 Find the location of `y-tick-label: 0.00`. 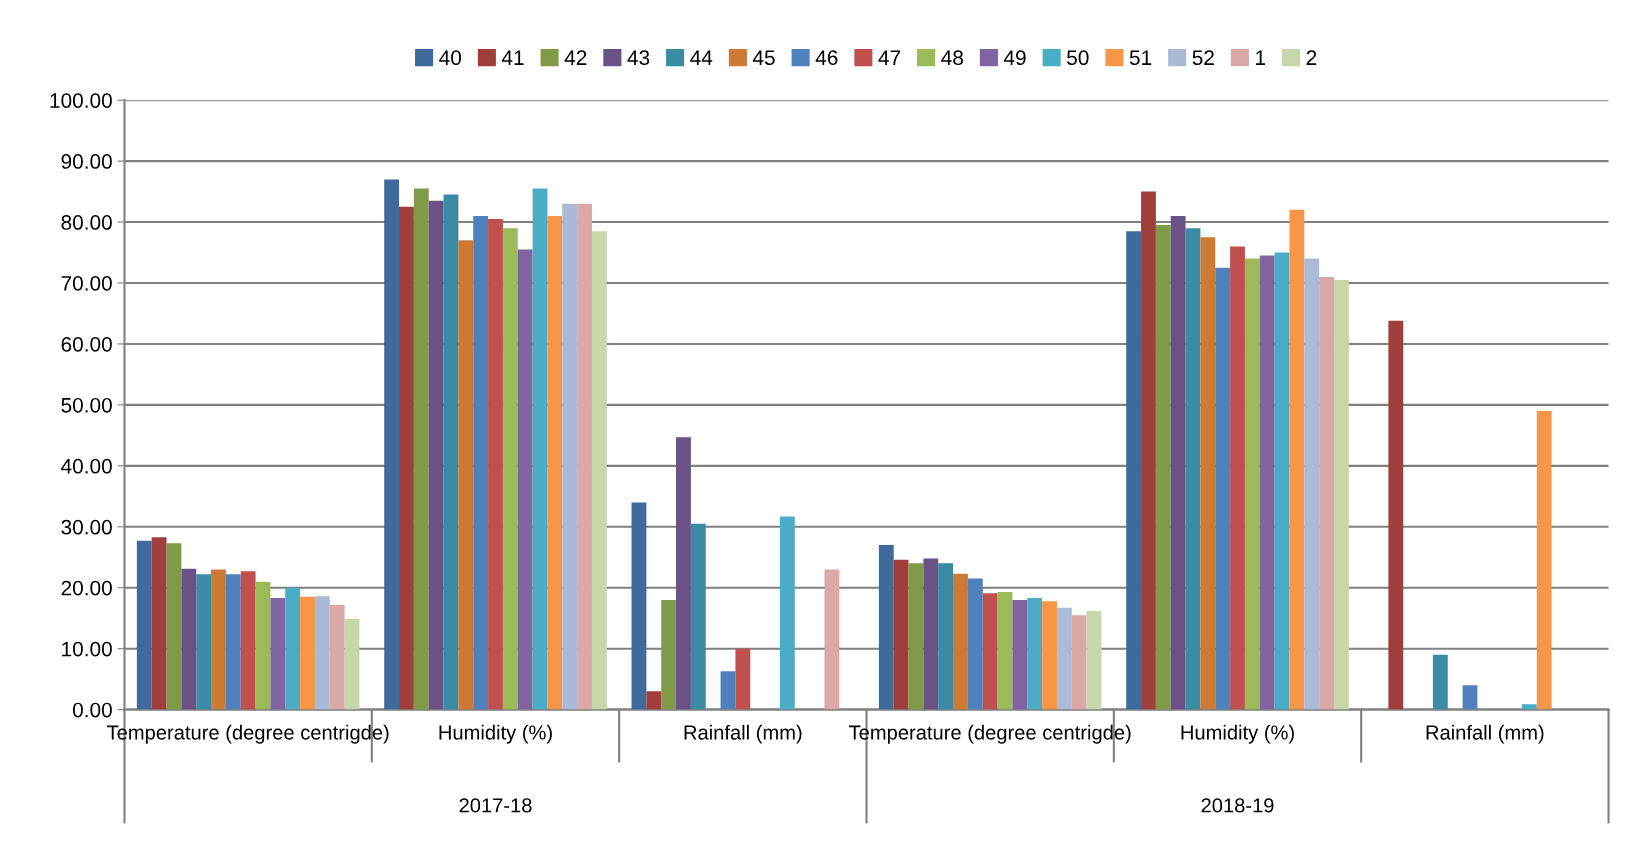

y-tick-label: 0.00 is located at coordinates (92, 710).